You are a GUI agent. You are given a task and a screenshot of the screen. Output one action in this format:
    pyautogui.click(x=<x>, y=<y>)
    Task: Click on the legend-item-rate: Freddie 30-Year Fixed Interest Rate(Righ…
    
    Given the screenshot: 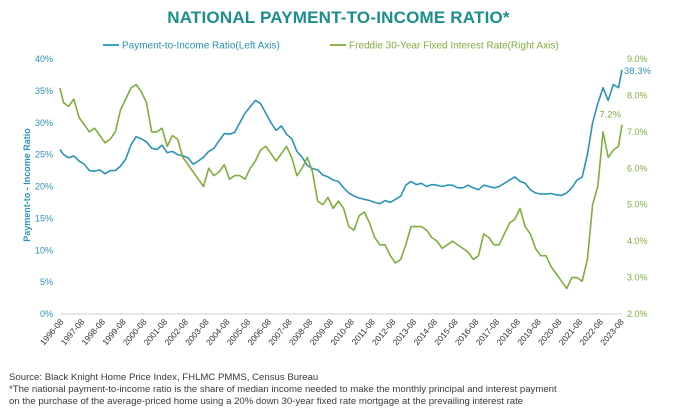 What is the action you would take?
    pyautogui.click(x=454, y=46)
    